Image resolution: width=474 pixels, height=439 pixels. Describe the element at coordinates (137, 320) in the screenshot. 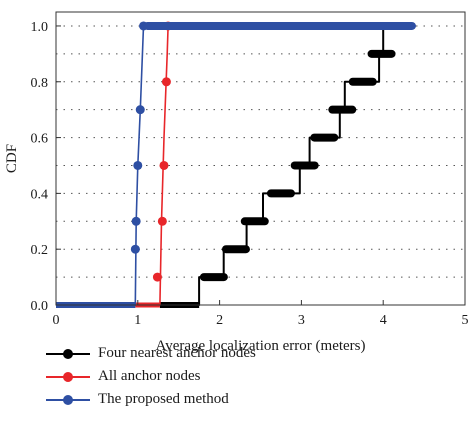

I see `x-tick-label: 1` at that location.